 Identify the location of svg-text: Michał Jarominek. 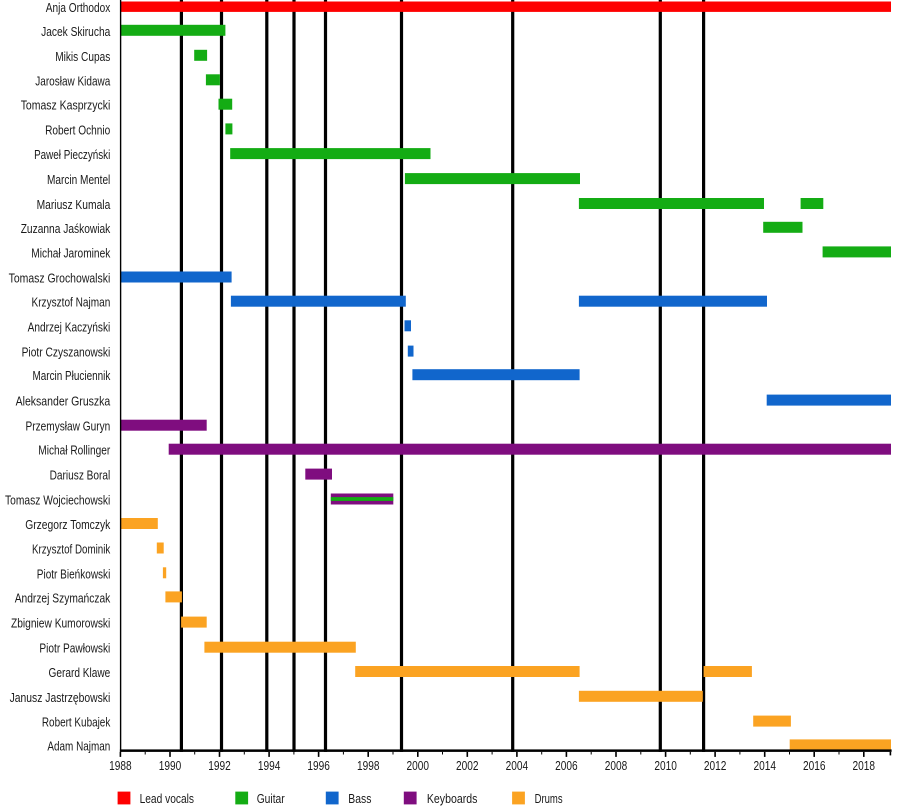
(70, 252).